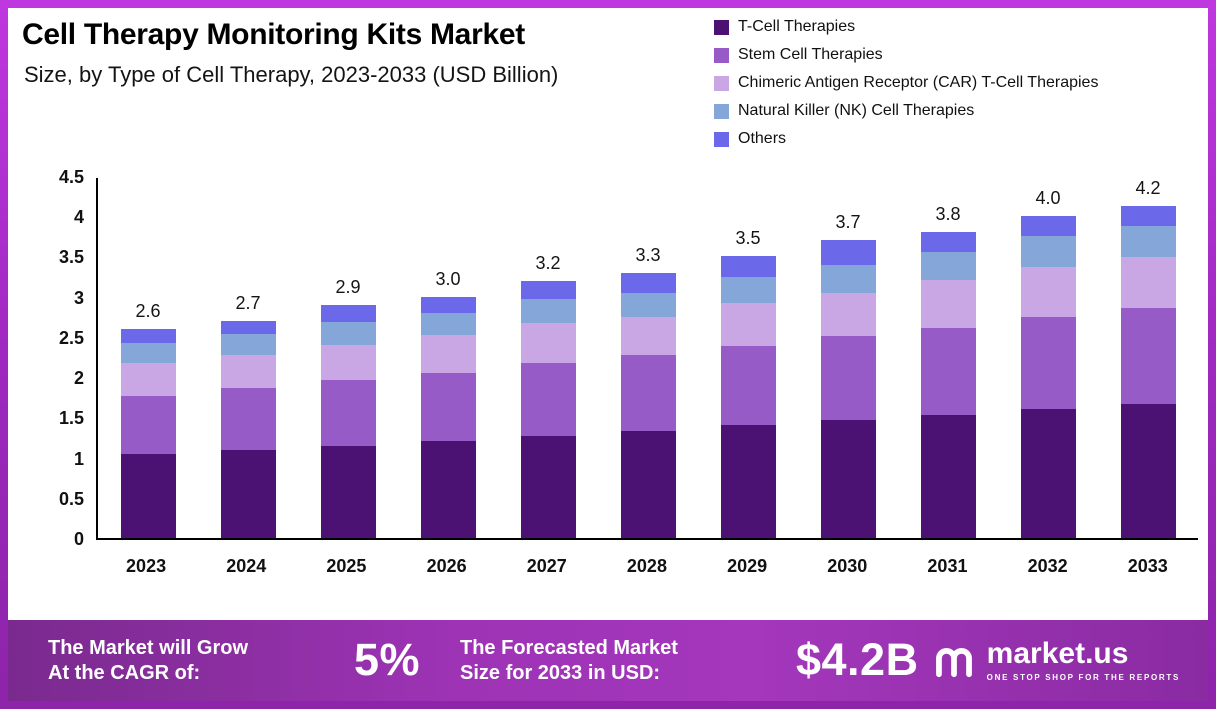 This screenshot has width=1216, height=709. I want to click on y-axis-tick-label: 4, so click(78, 217).